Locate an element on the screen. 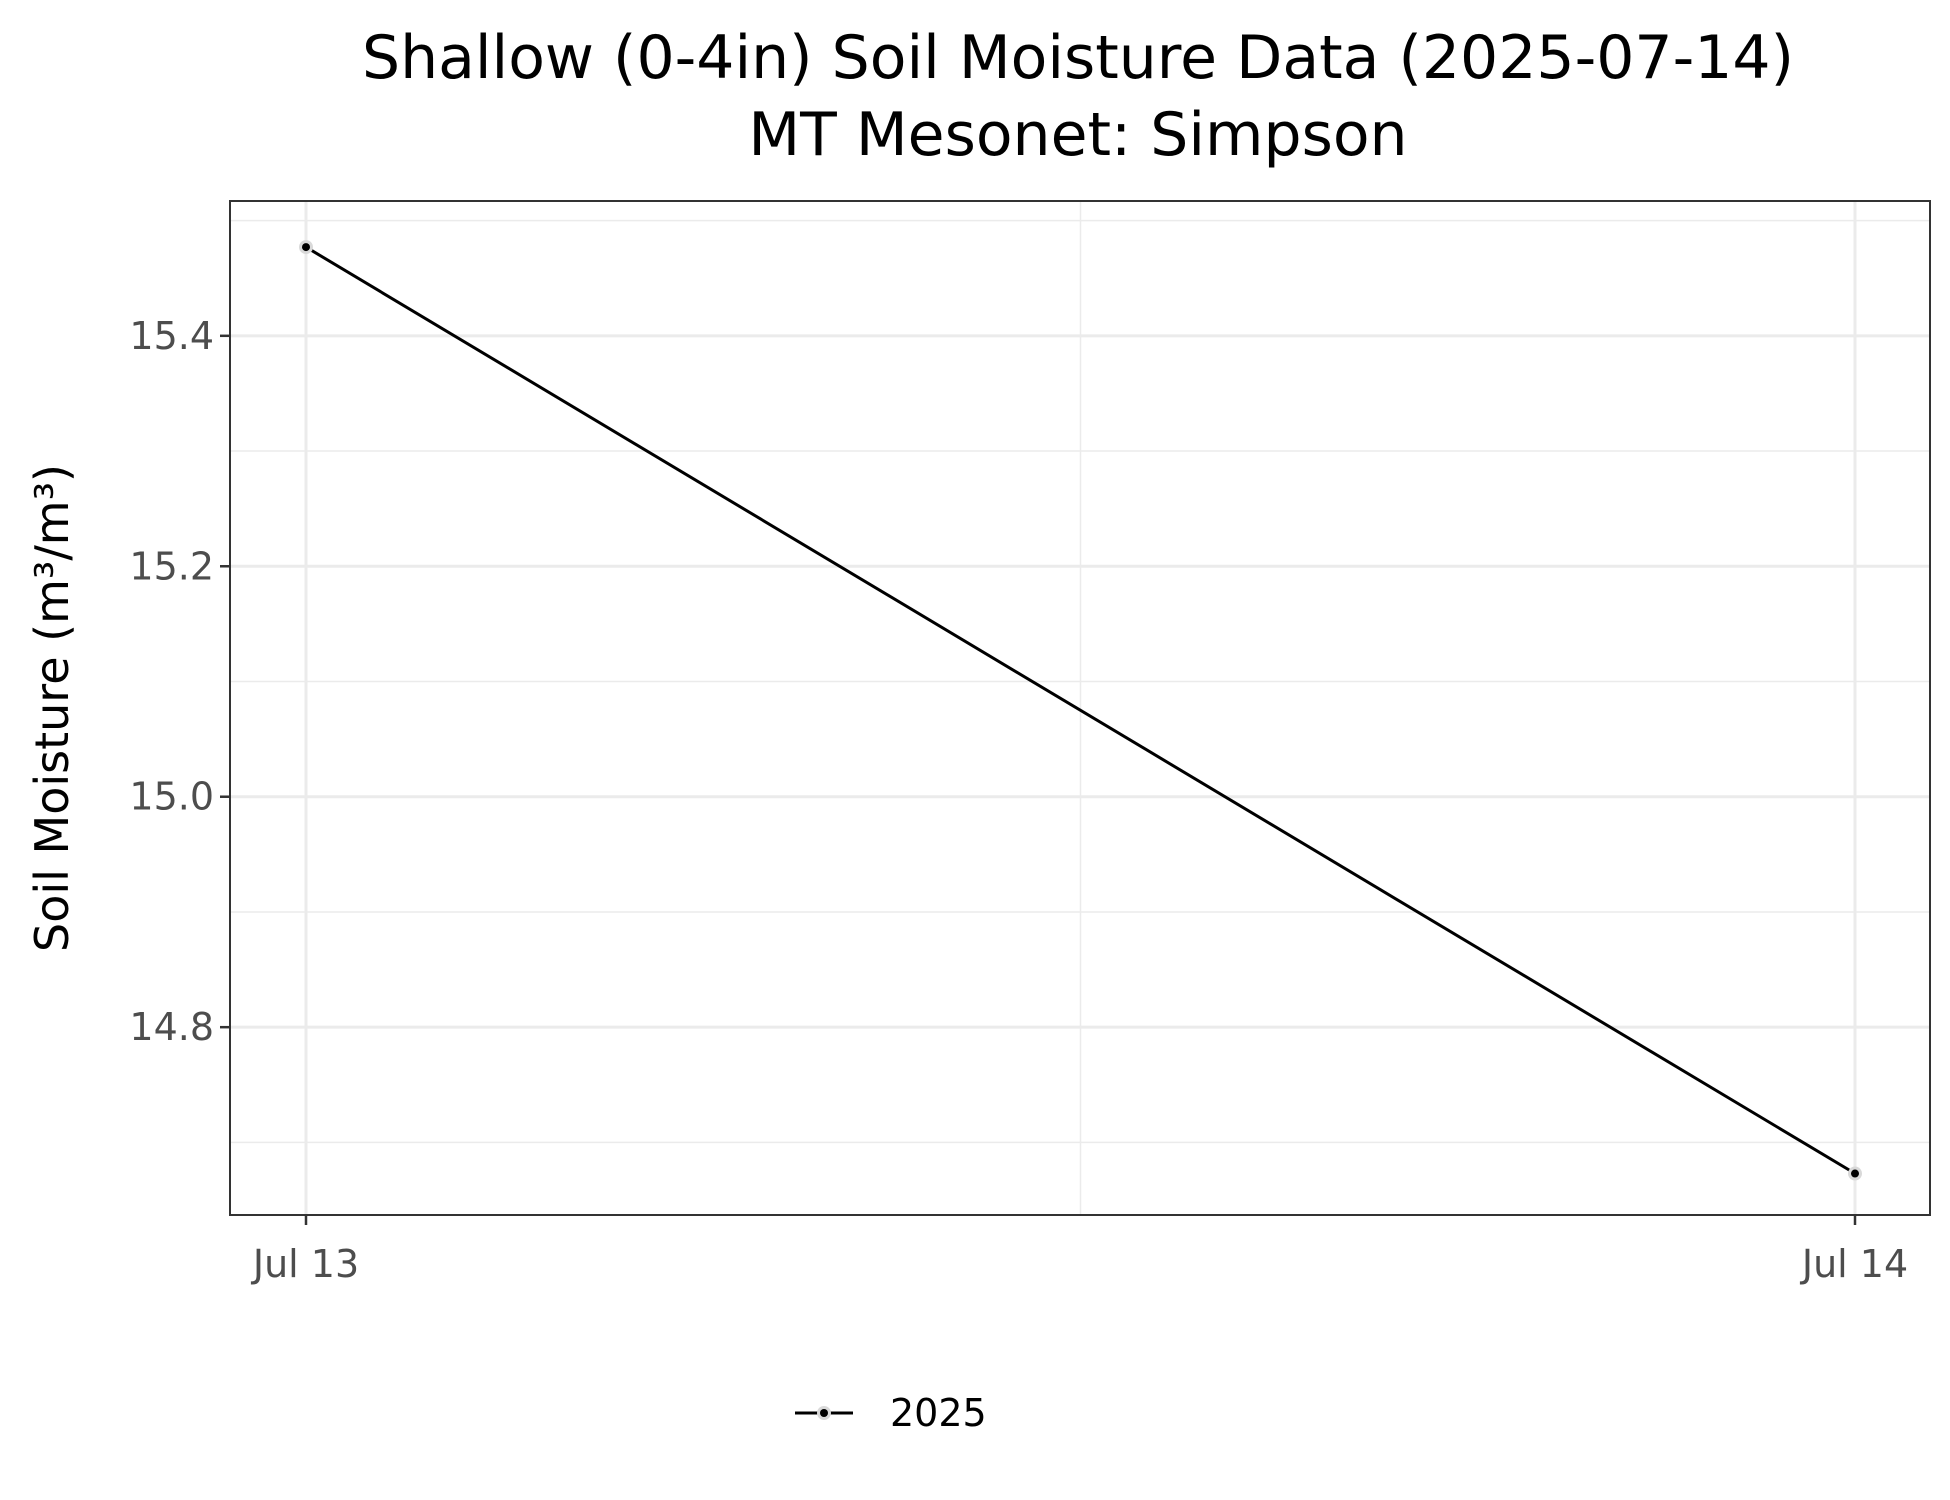 The height and width of the screenshot is (1500, 1950). y-tick-label-0: 14.8 is located at coordinates (171, 1027).